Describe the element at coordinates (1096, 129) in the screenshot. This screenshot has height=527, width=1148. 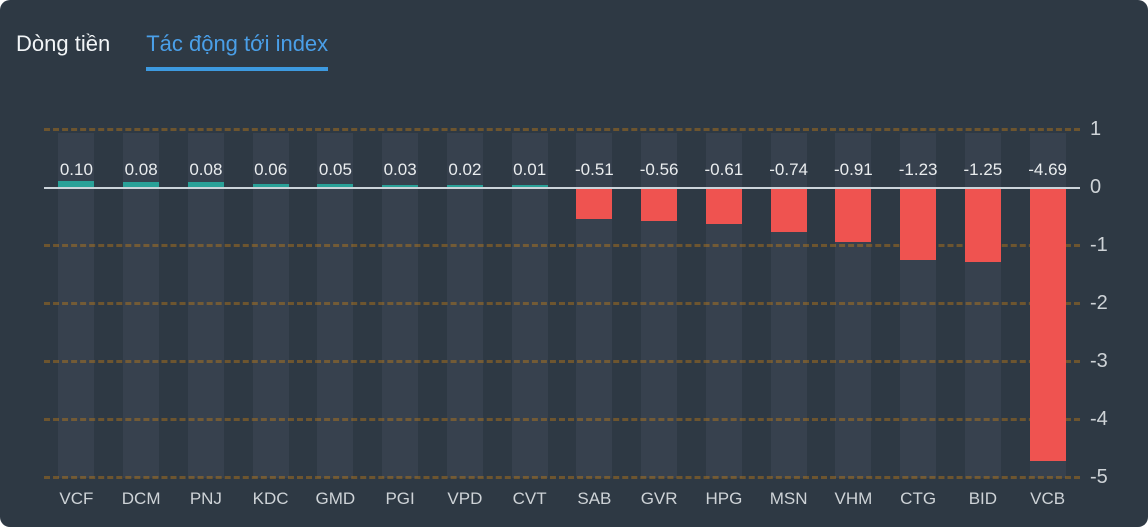
I see `y-axis-tick-label: 1` at that location.